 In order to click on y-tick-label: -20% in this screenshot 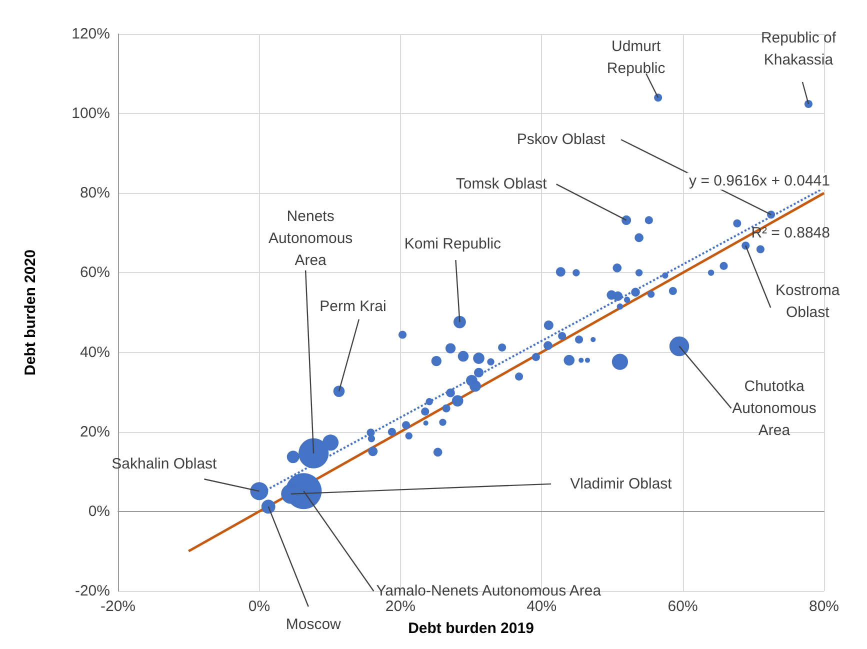, I will do `click(92, 591)`.